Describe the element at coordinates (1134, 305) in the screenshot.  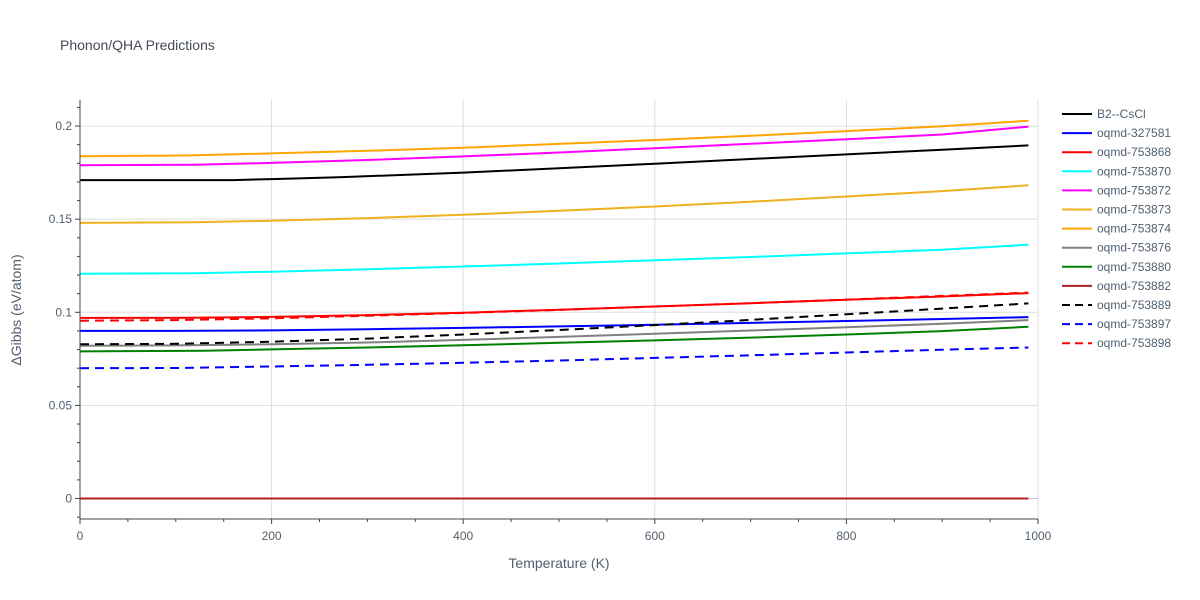
I see `legend-label: oqmd-753889` at that location.